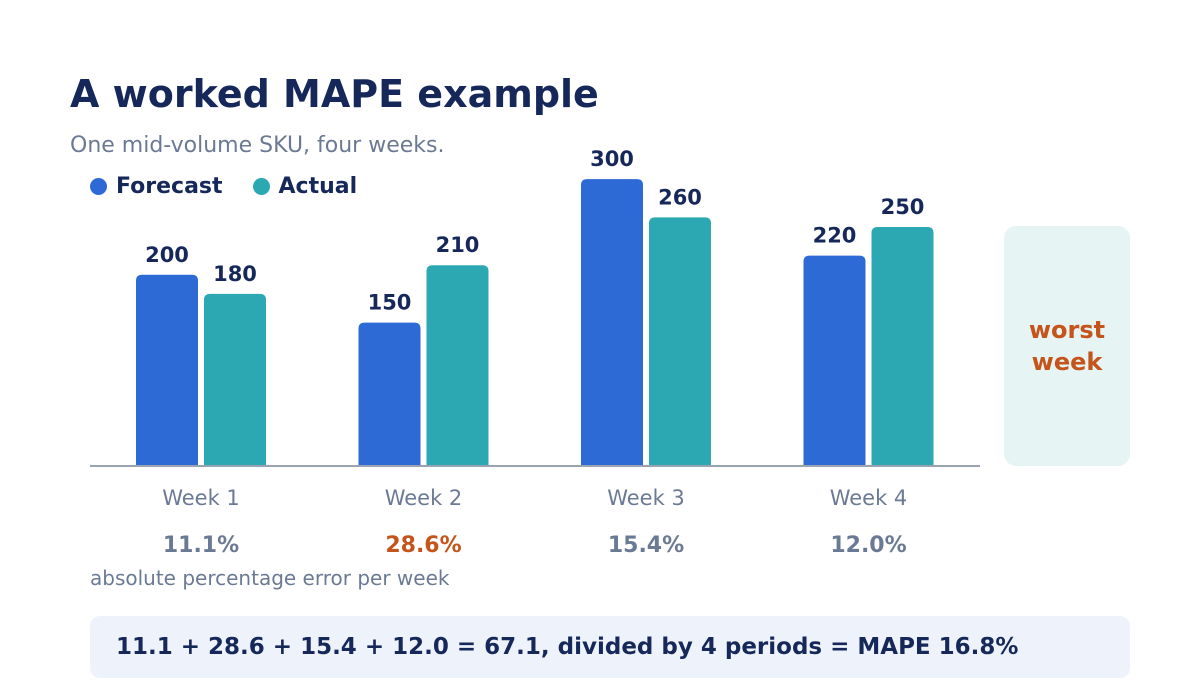 The image size is (1200, 700). I want to click on data-label-actual-week-1: 180, so click(235, 274).